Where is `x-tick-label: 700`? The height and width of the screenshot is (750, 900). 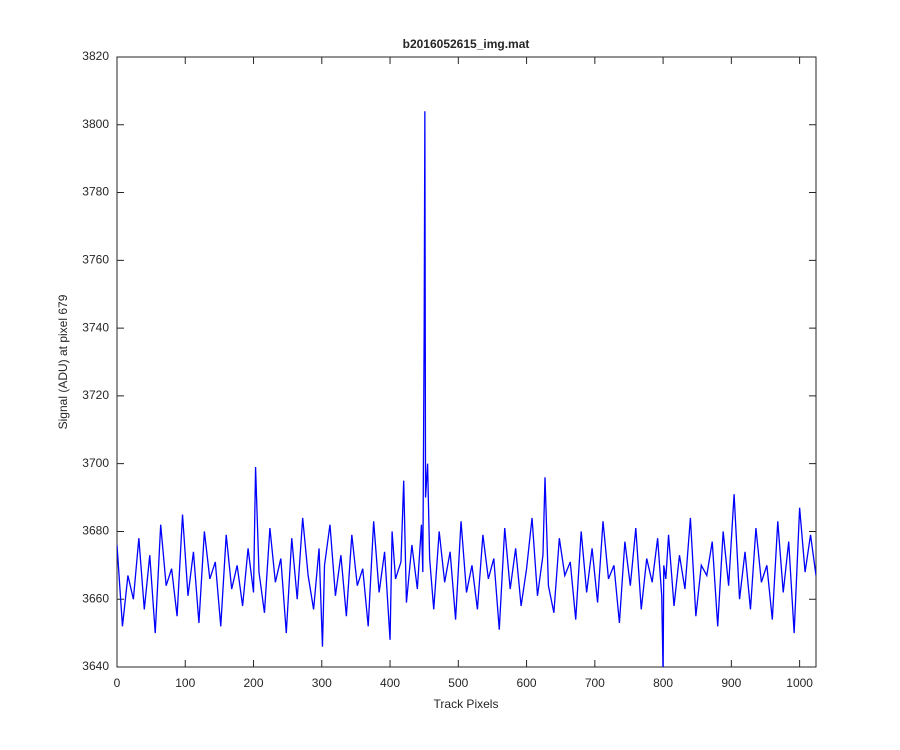
x-tick-label: 700 is located at coordinates (595, 683).